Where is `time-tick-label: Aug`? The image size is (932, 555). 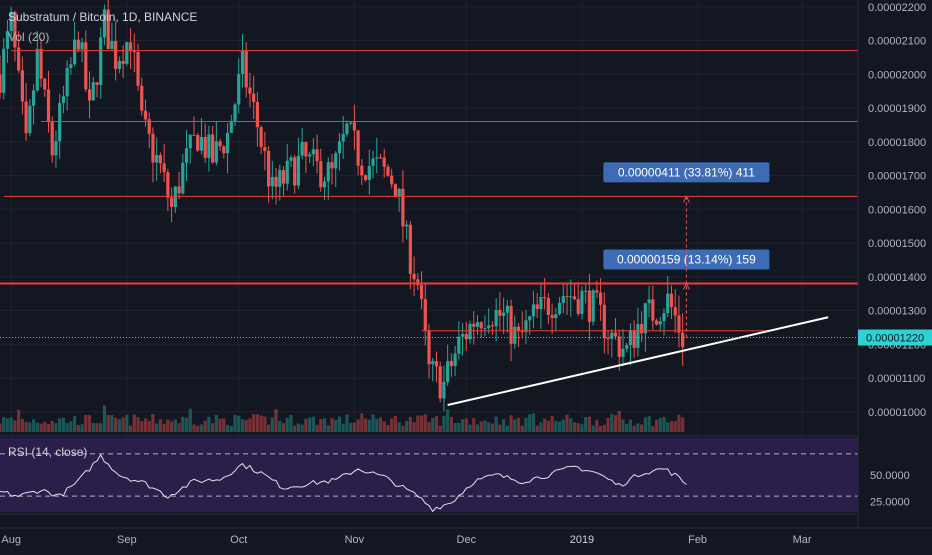 time-tick-label: Aug is located at coordinates (11, 540).